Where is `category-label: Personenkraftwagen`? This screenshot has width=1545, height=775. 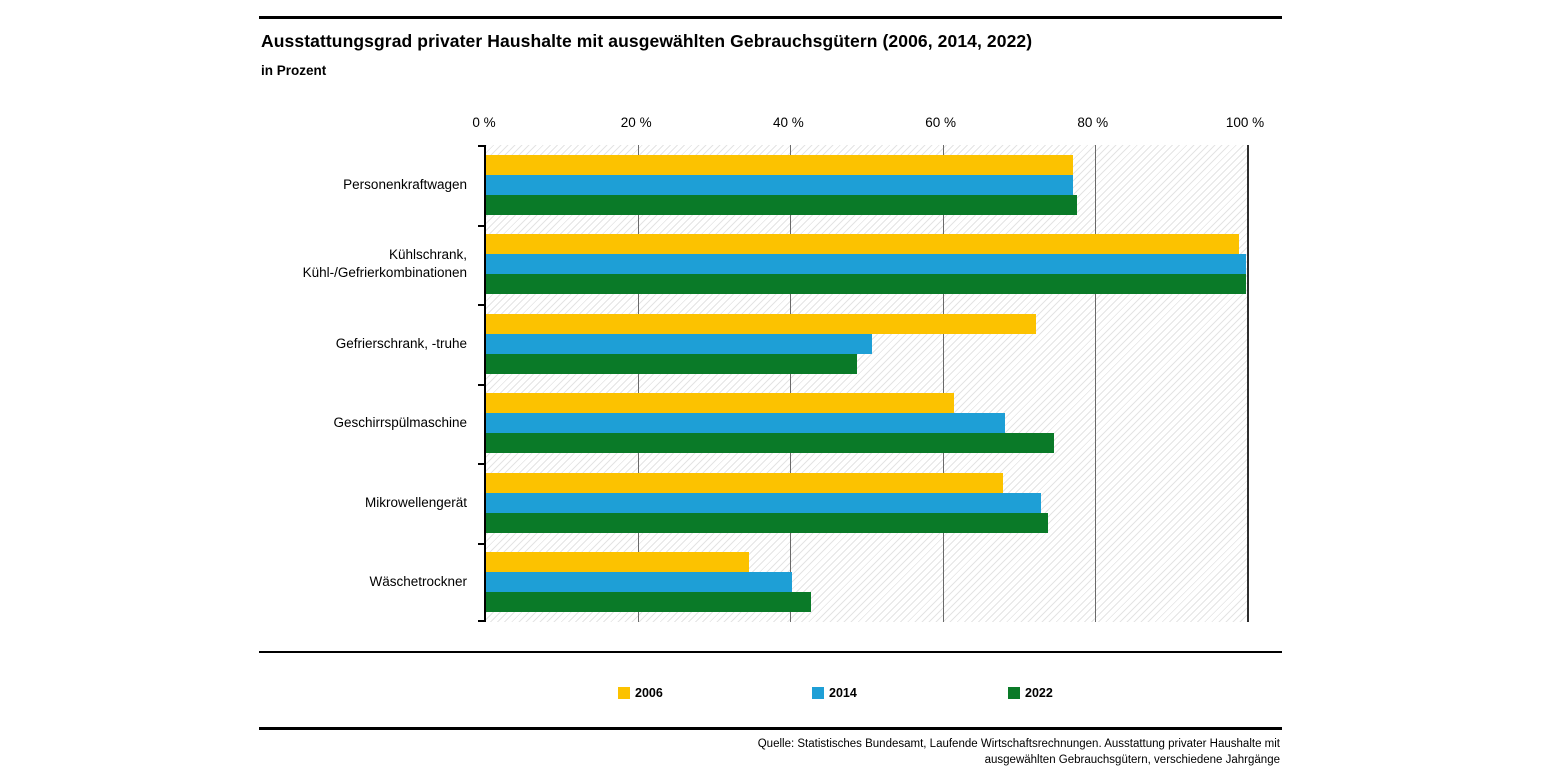 category-label: Personenkraftwagen is located at coordinates (405, 184).